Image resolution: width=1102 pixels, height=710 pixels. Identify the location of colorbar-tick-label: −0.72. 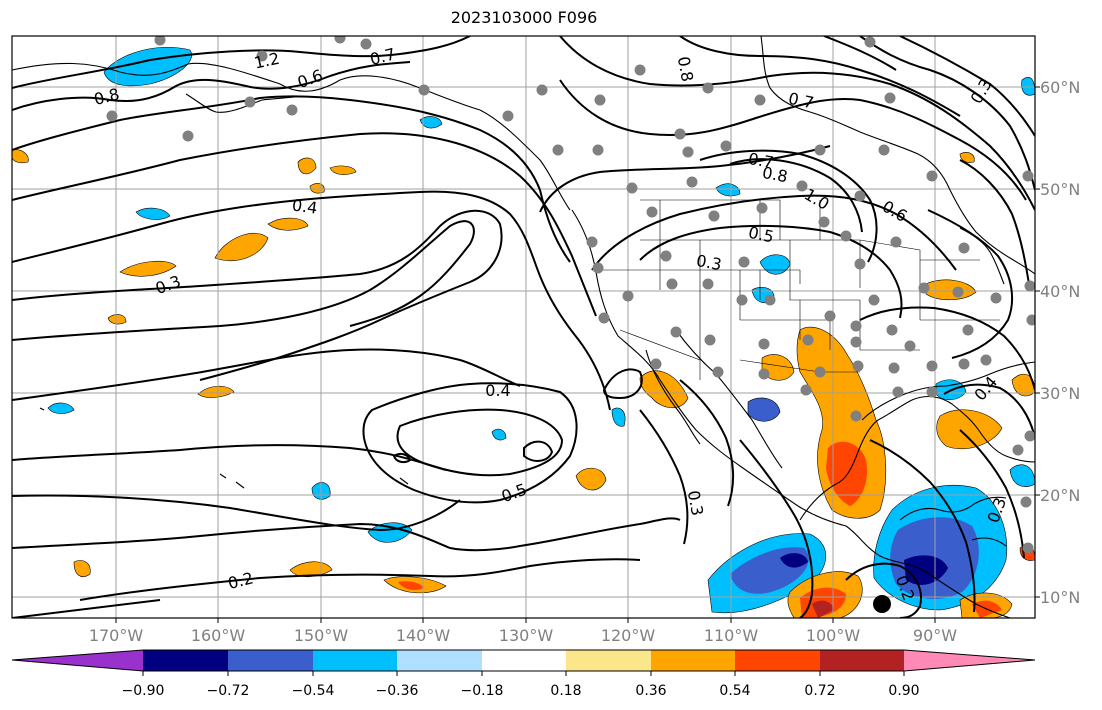
(228, 691).